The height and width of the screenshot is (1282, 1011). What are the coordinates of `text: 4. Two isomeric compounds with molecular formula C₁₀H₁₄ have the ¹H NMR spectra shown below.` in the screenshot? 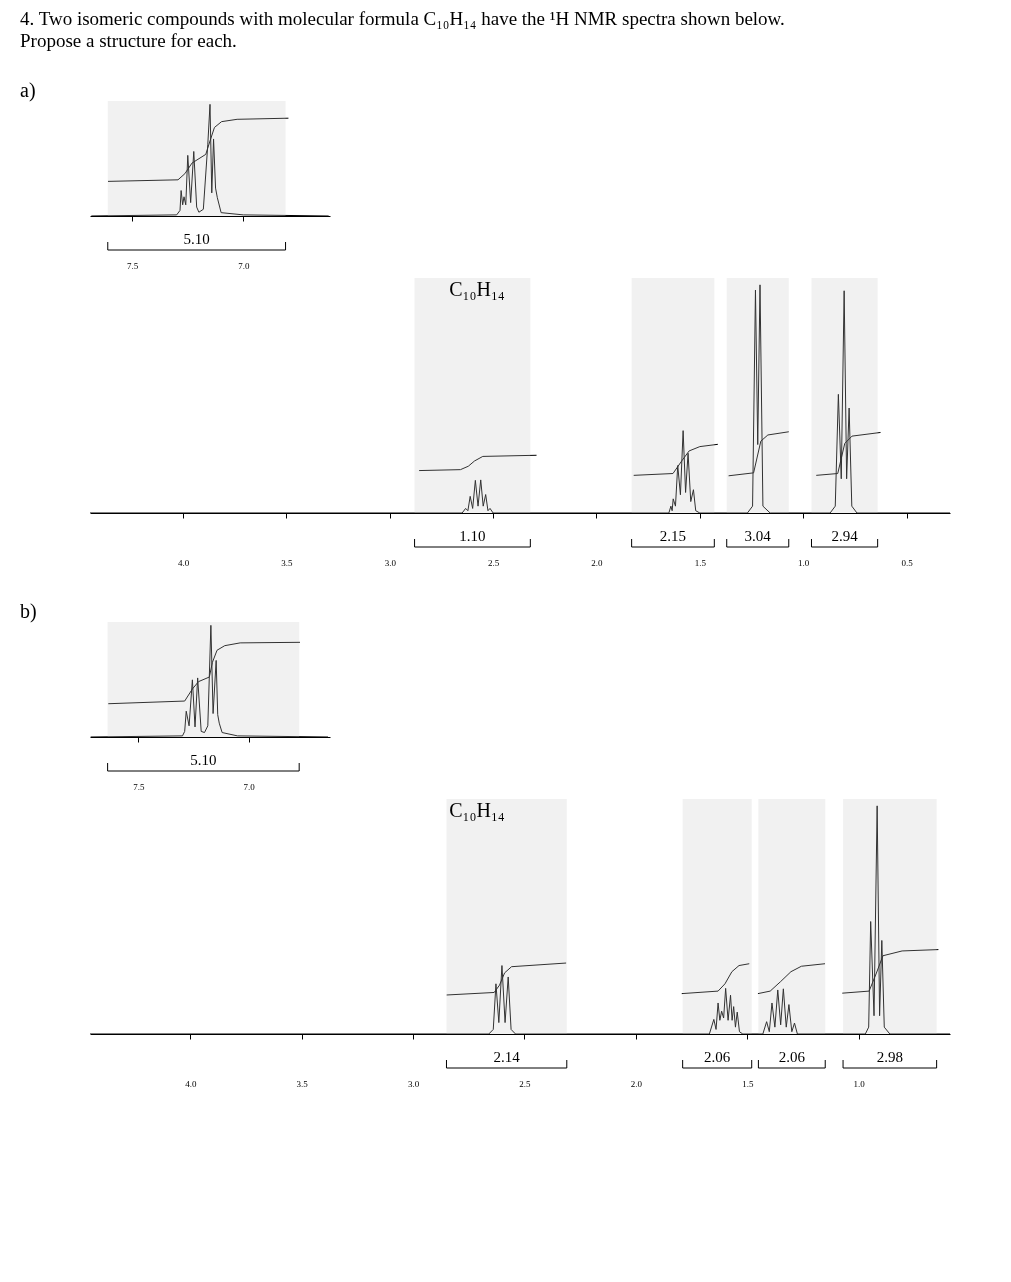 It's located at (402, 18).